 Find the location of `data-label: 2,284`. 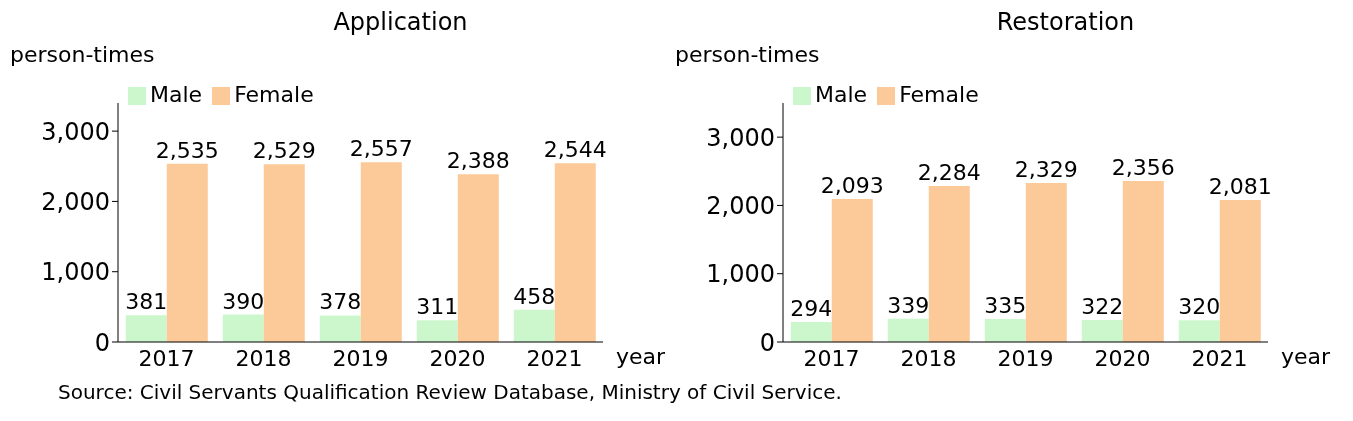

data-label: 2,284 is located at coordinates (949, 173).